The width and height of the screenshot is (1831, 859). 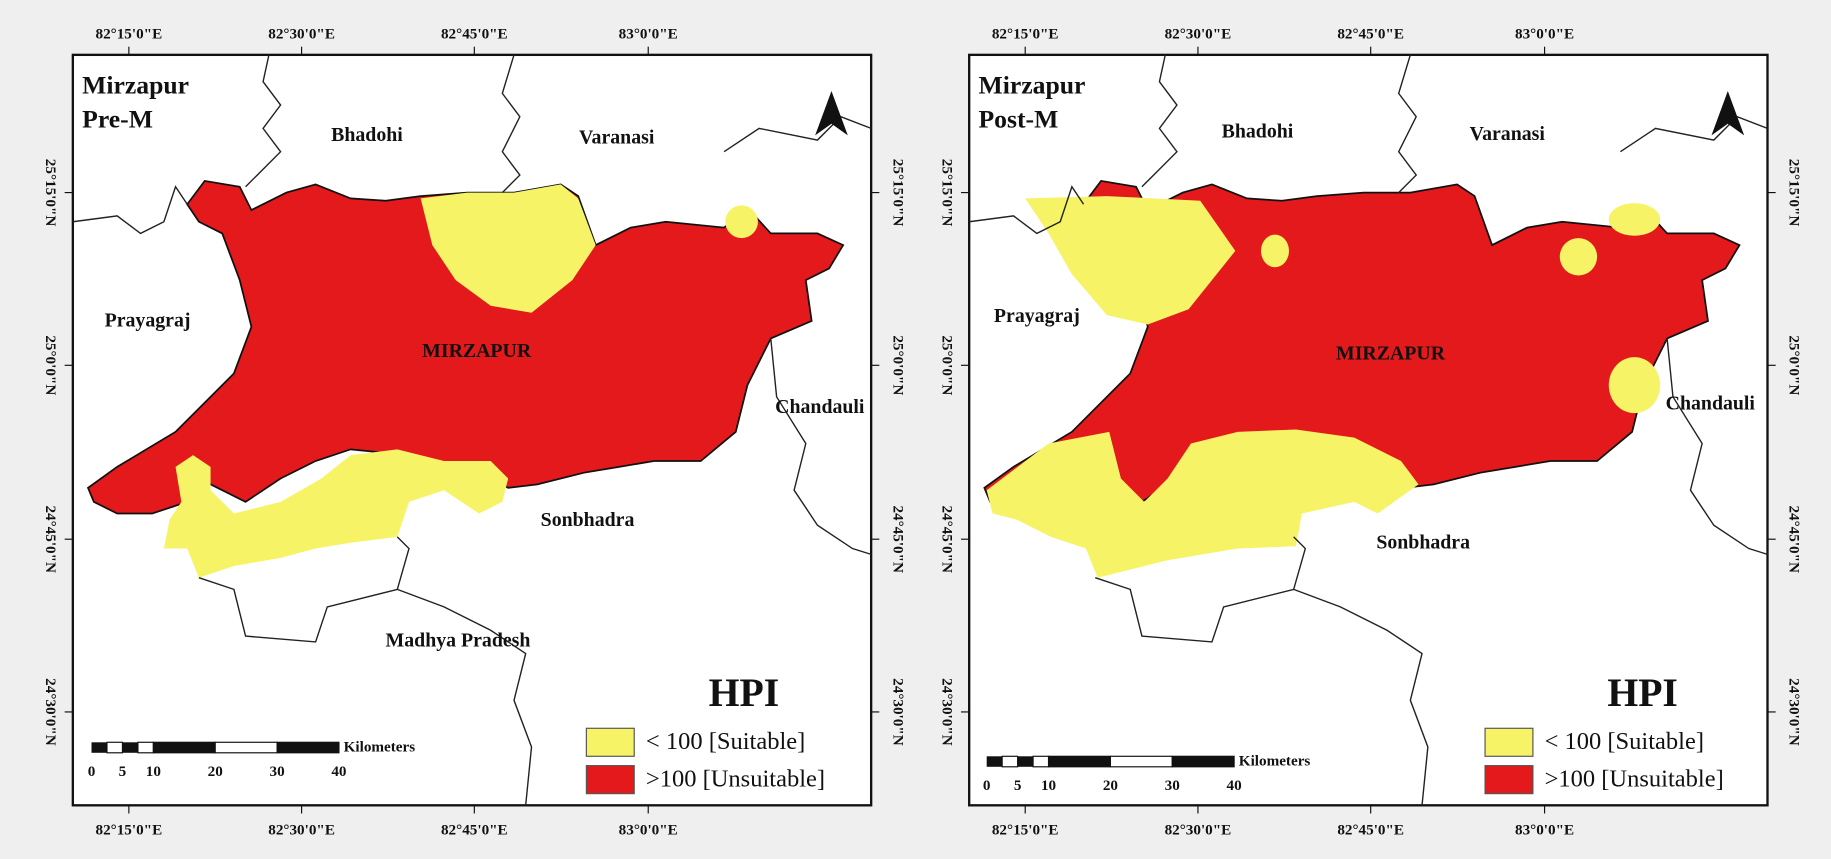 What do you see at coordinates (1258, 132) in the screenshot?
I see `place-label: Bhadohi` at bounding box center [1258, 132].